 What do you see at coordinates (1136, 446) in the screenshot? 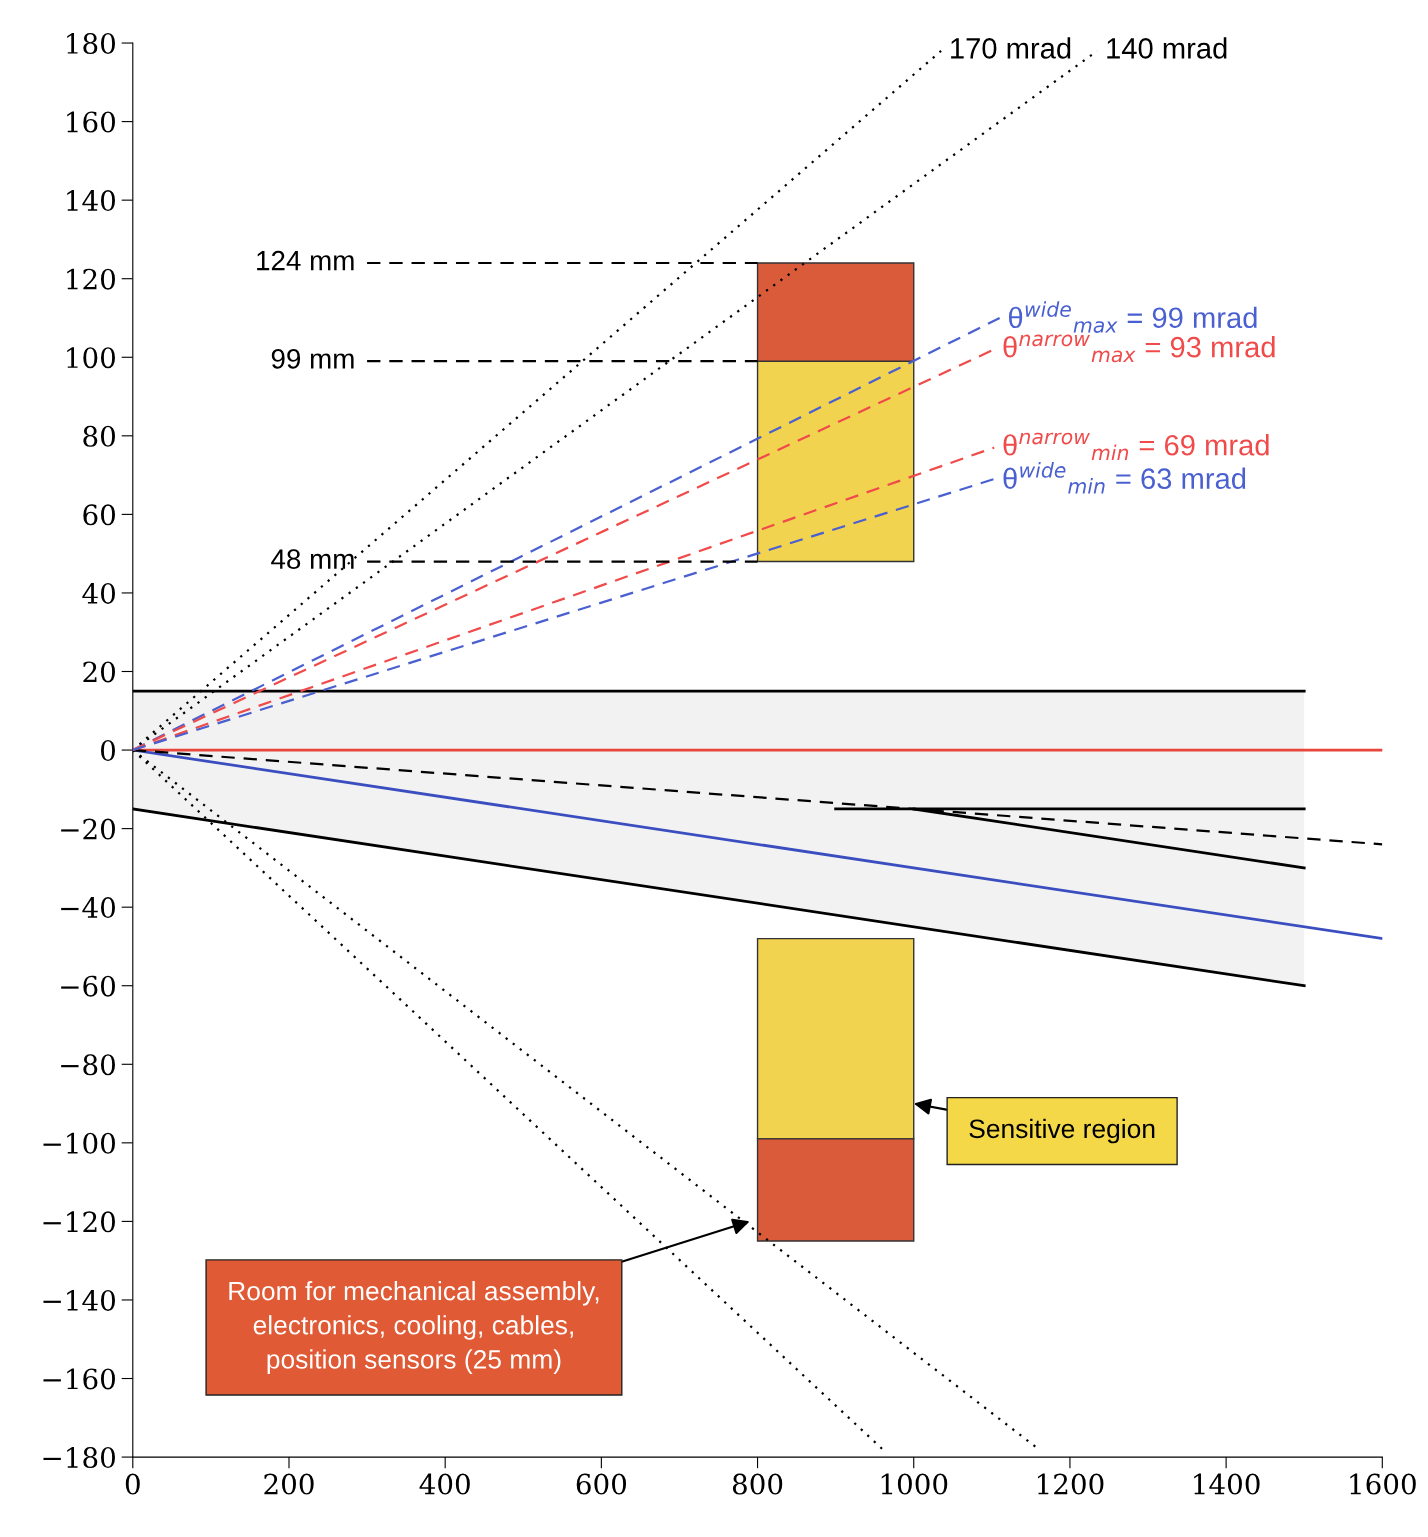
I see `series-label: θ$^{narrow}$$_{min}$ = 69 mrad` at bounding box center [1136, 446].